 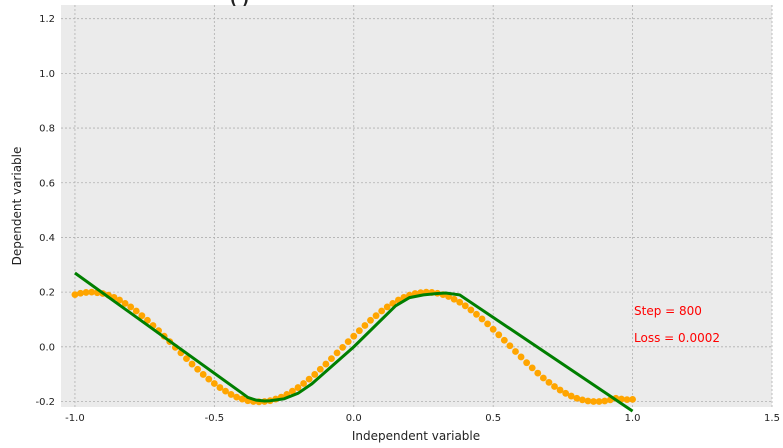 What do you see at coordinates (416, 436) in the screenshot?
I see `x-axis-label: Independent variable` at bounding box center [416, 436].